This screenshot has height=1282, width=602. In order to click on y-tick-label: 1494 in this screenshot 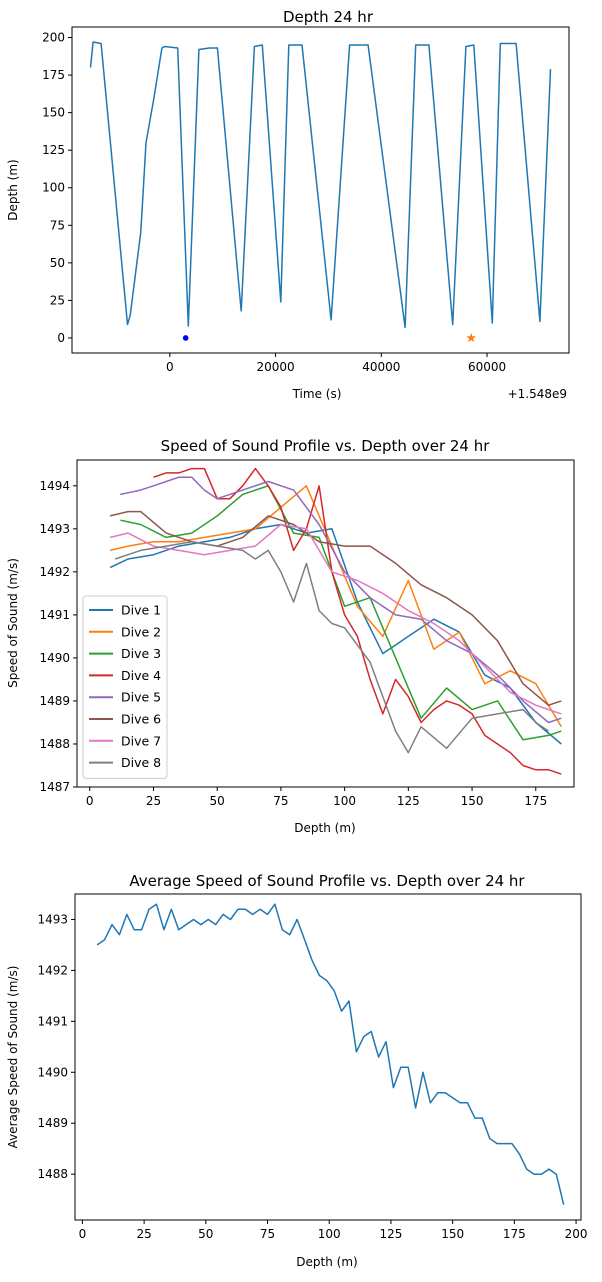, I will do `click(54, 486)`.